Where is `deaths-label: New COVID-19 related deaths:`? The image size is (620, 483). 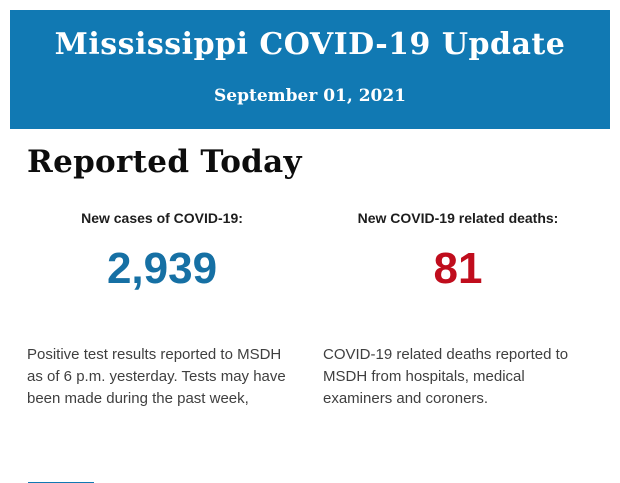 deaths-label: New COVID-19 related deaths: is located at coordinates (458, 218).